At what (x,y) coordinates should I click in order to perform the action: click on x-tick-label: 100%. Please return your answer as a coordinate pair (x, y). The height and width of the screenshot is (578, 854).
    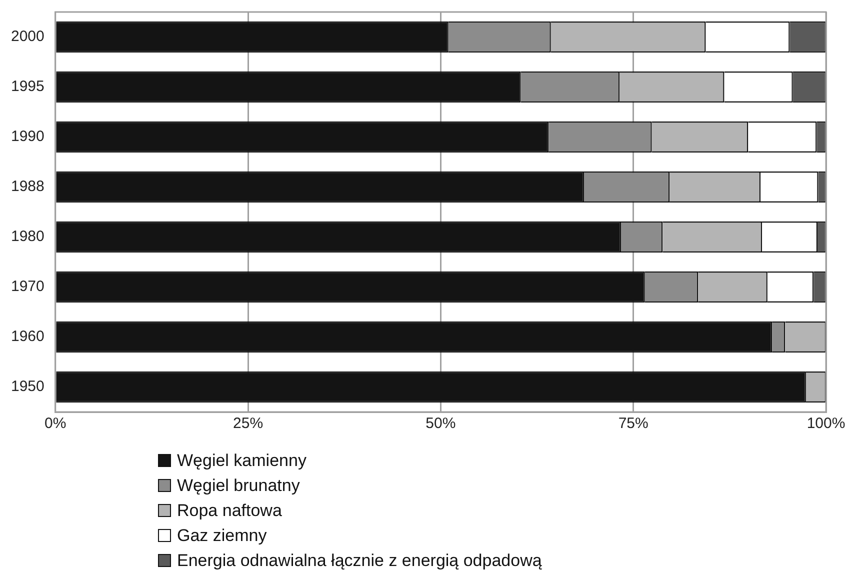
    Looking at the image, I should click on (826, 423).